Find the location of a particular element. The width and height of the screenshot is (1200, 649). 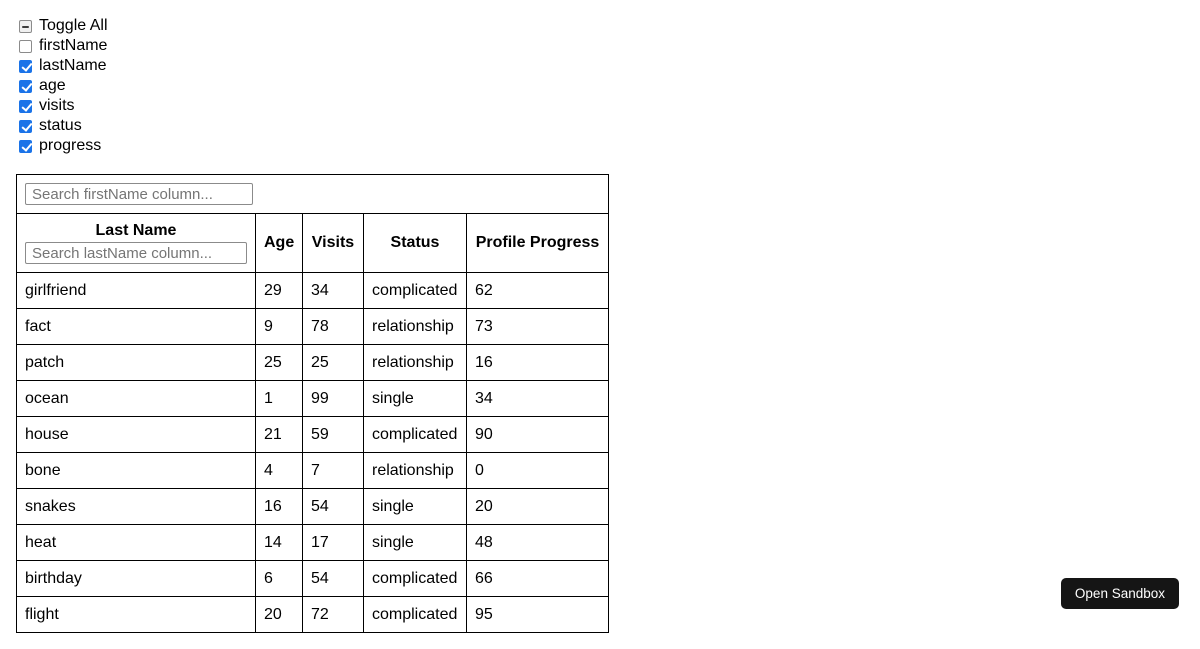

table-row: bone 4 7 relationship 0 is located at coordinates (313, 471).